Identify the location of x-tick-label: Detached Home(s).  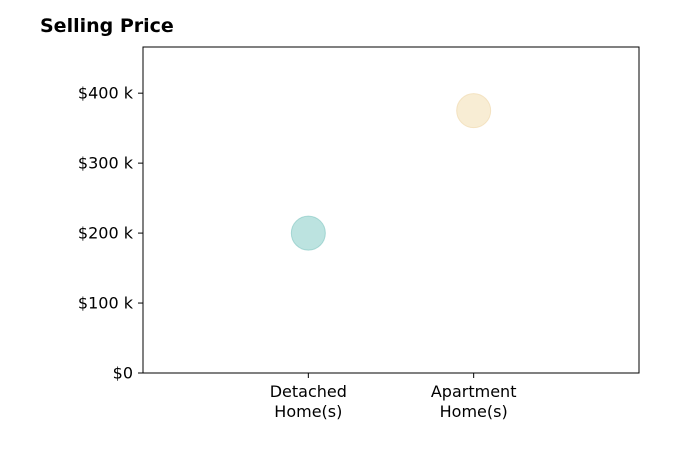
(308, 401).